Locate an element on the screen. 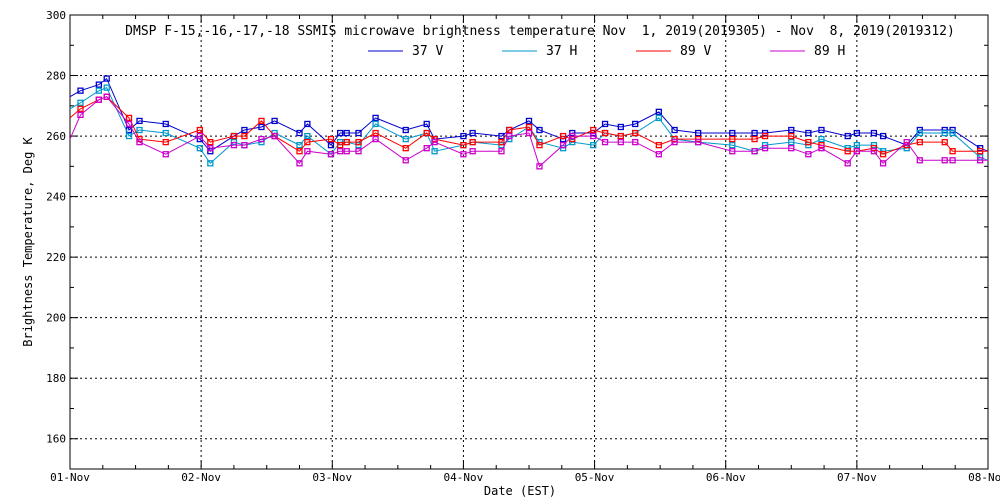 This screenshot has width=1000, height=500. x-tick-label: 08-Nov is located at coordinates (984, 477).